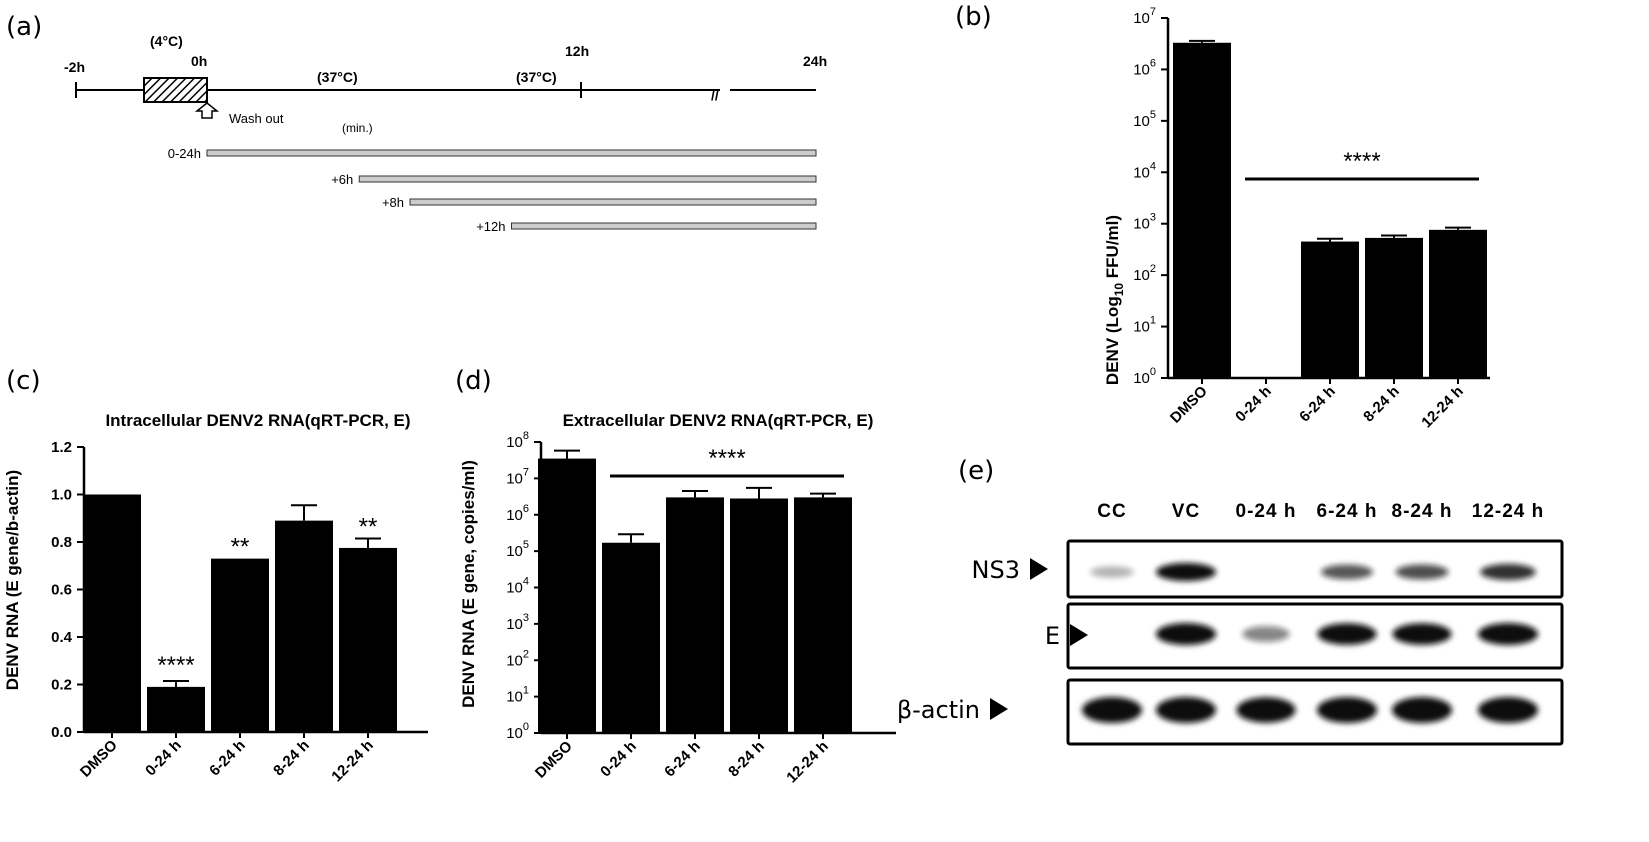  What do you see at coordinates (357, 128) in the screenshot?
I see `unit-label: (min.)` at bounding box center [357, 128].